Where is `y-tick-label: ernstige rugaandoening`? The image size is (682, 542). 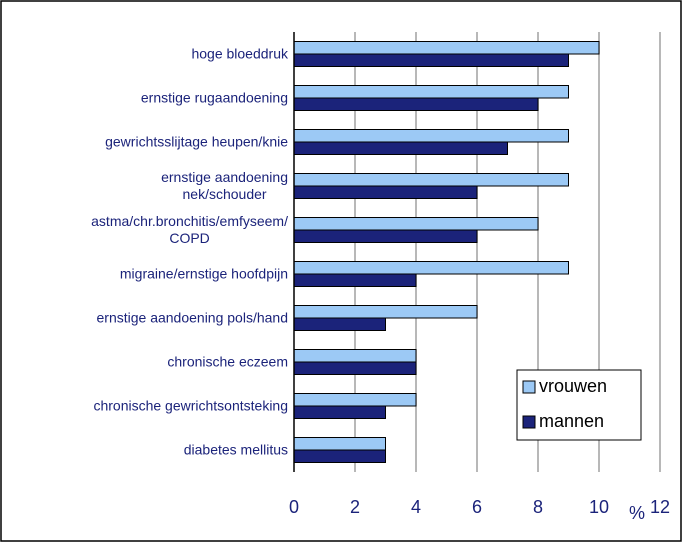
y-tick-label: ernstige rugaandoening is located at coordinates (214, 97).